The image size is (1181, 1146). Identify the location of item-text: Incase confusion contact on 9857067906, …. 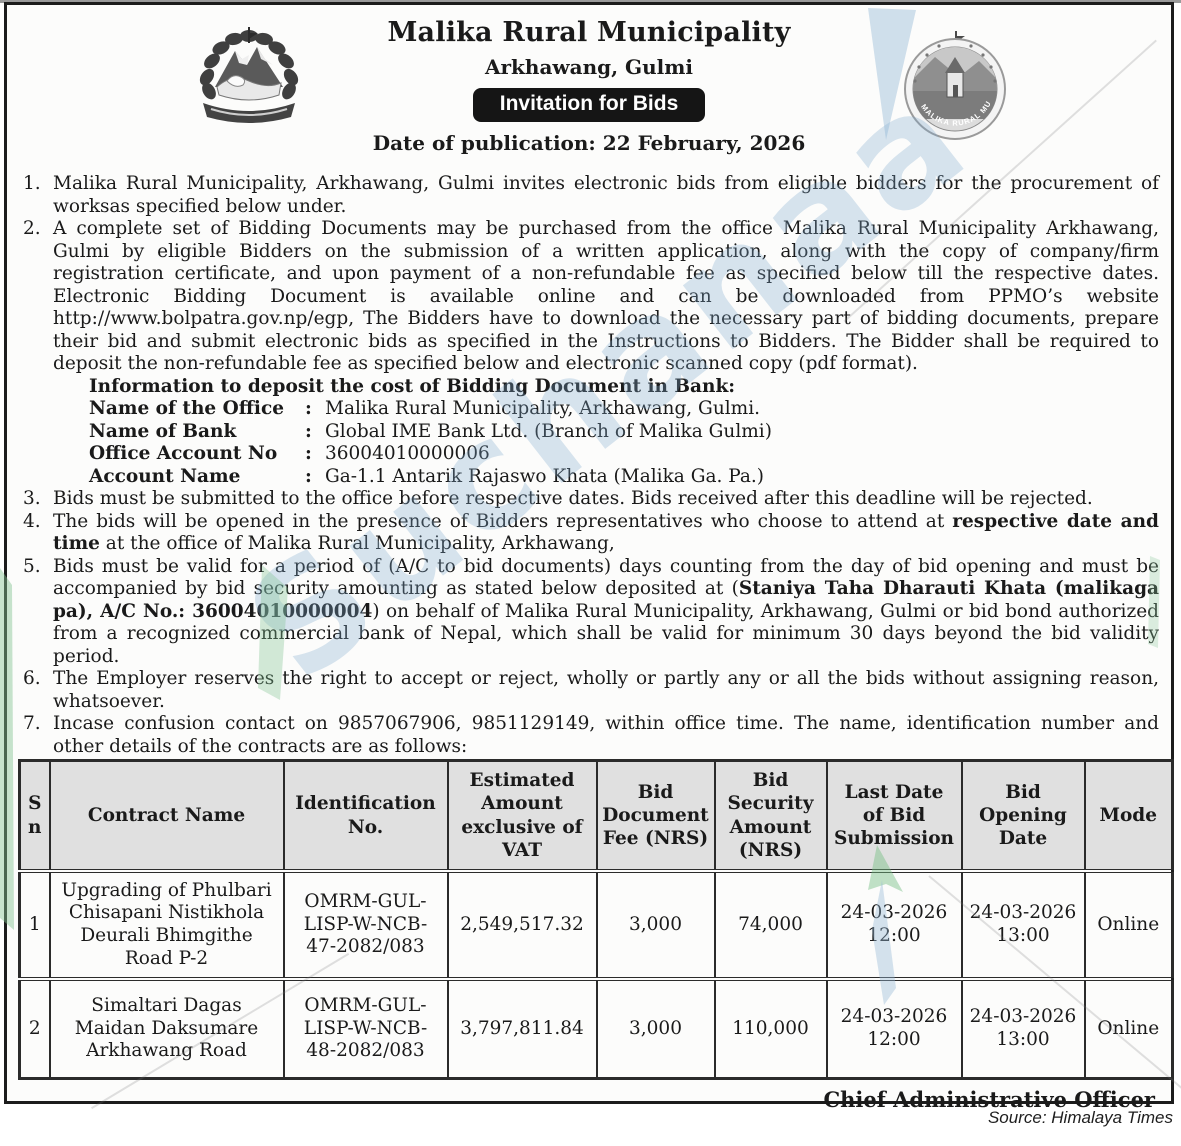
(606, 735).